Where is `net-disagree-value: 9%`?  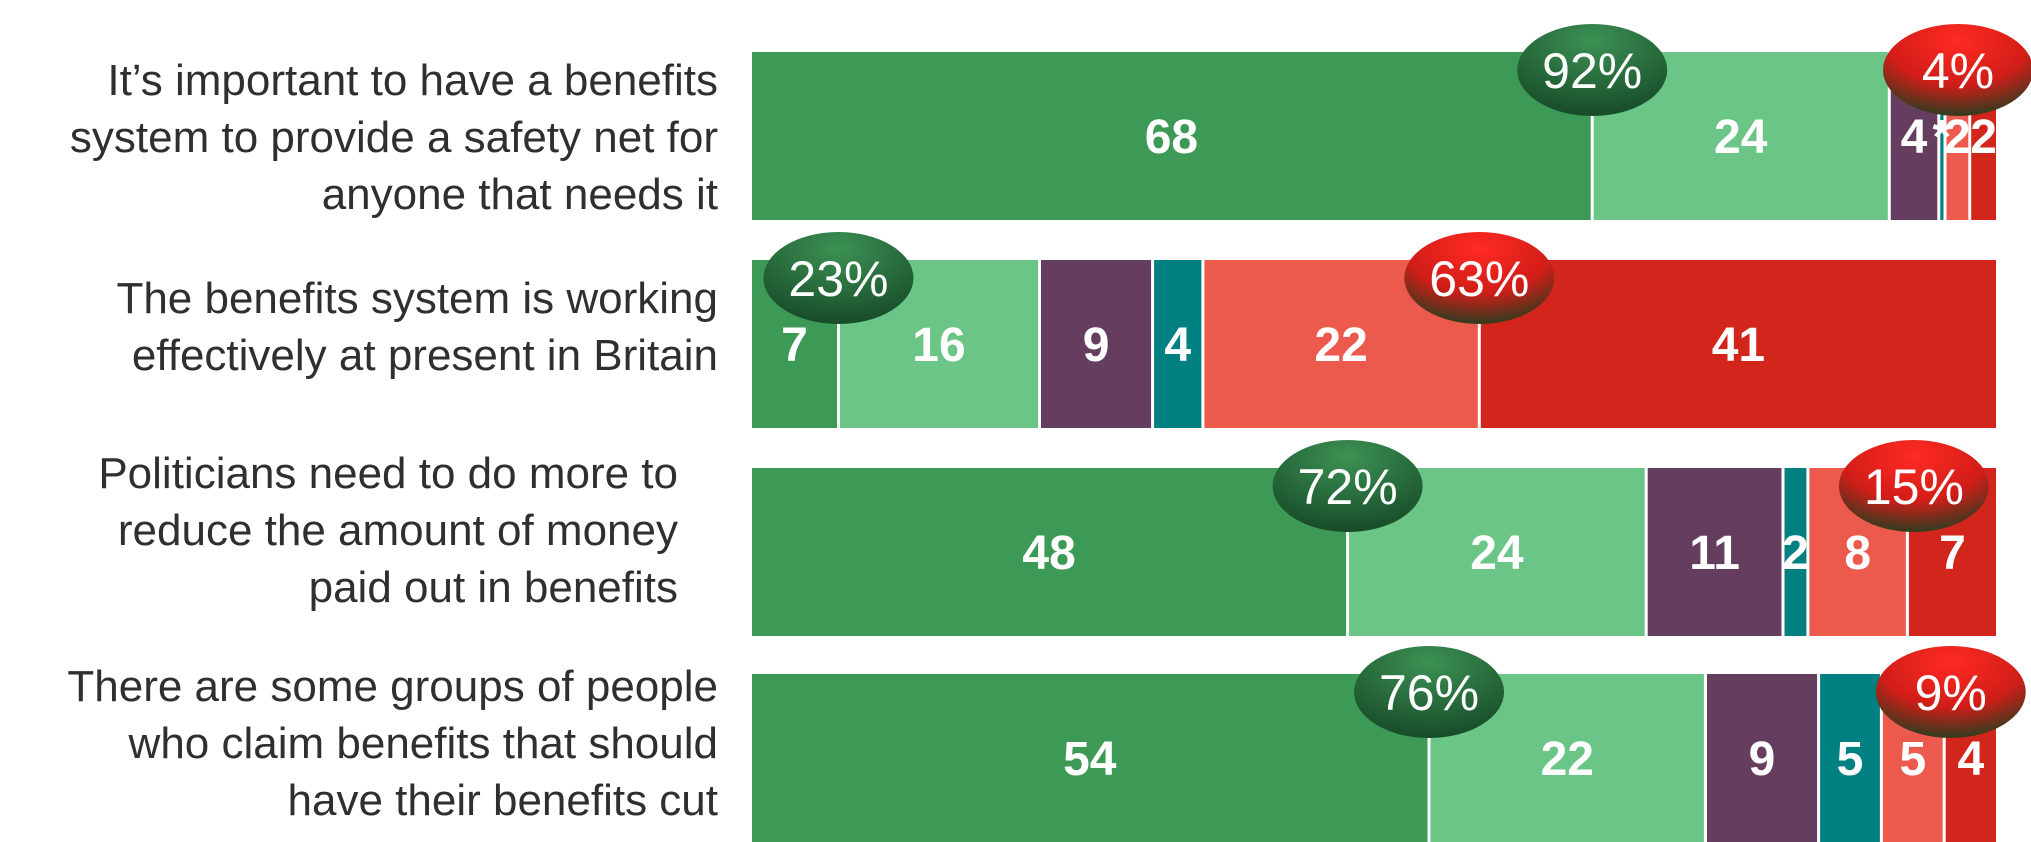
net-disagree-value: 9% is located at coordinates (1951, 693).